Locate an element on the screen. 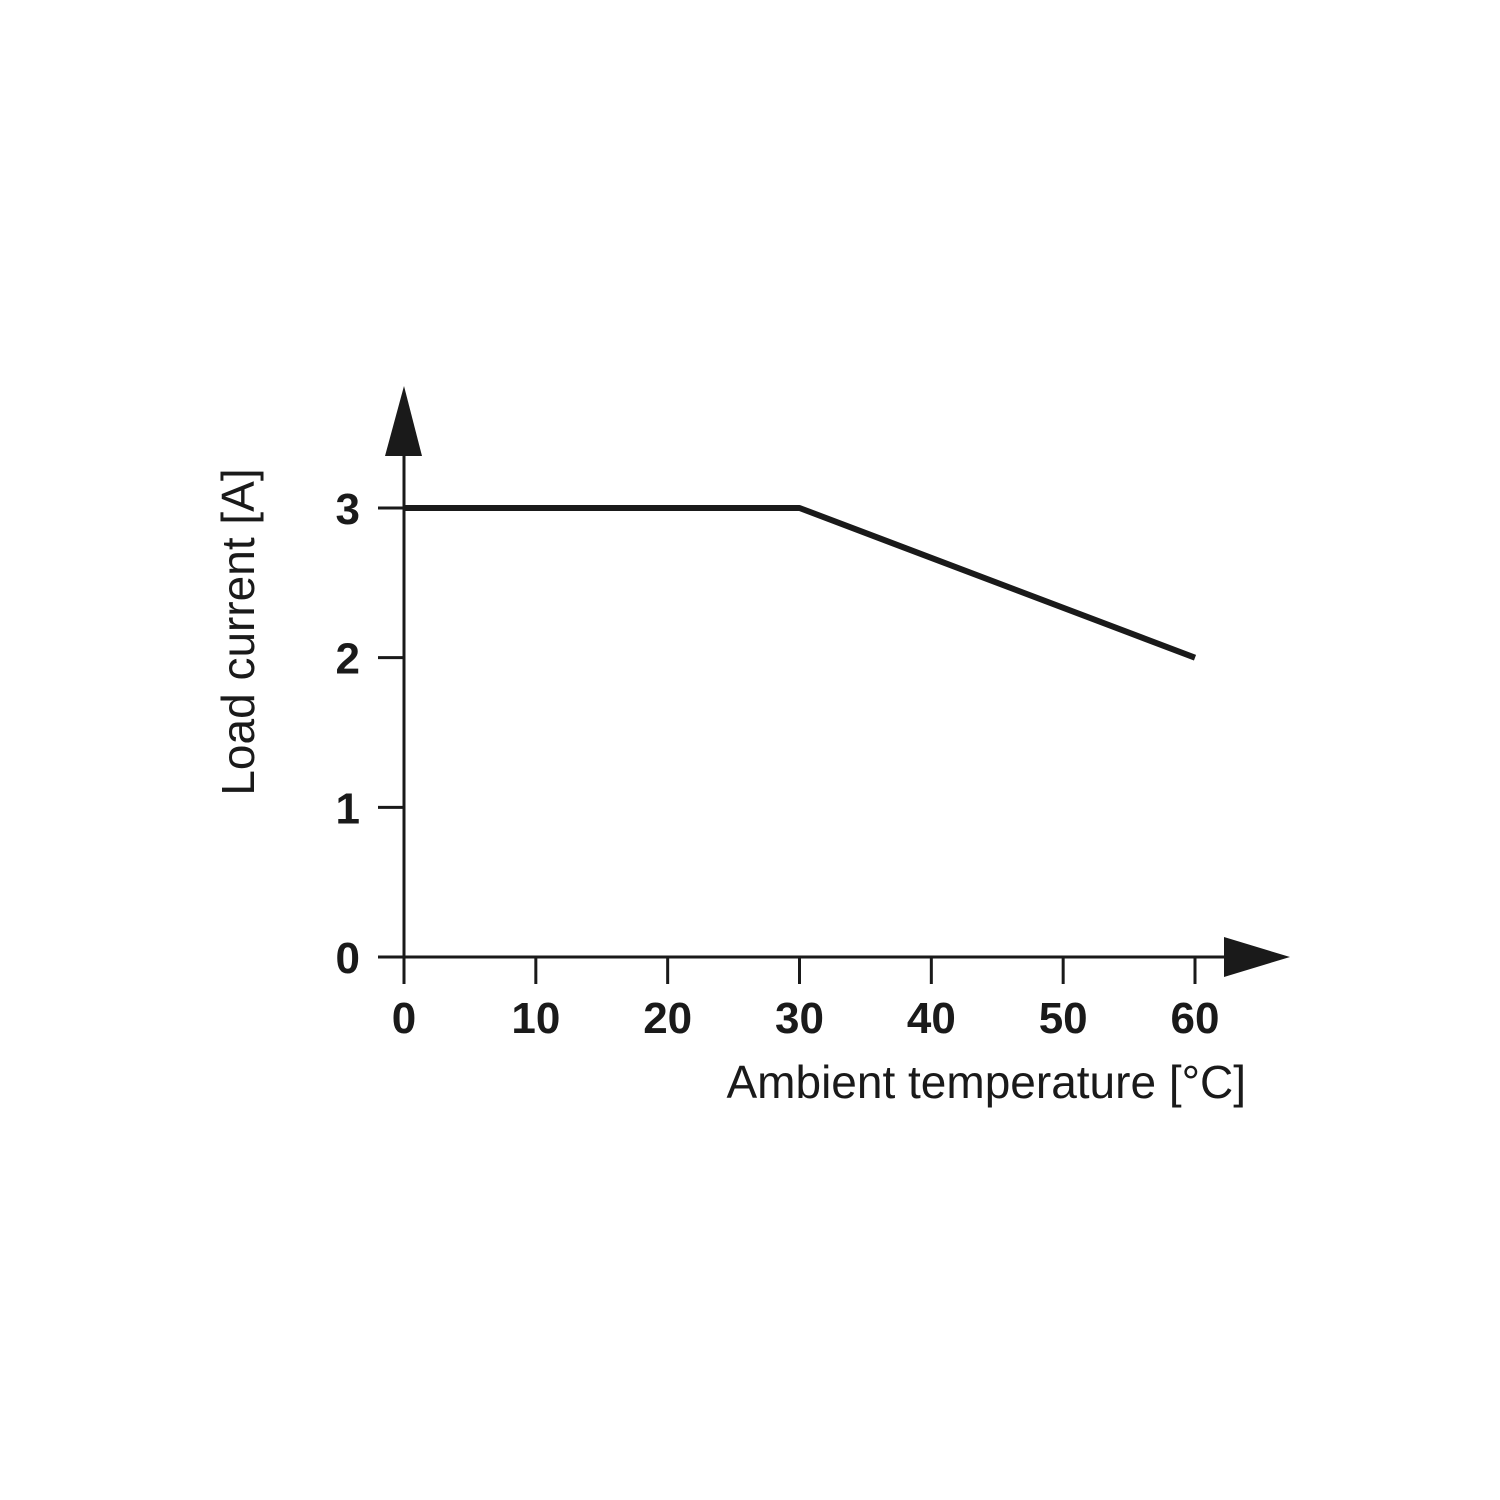  y-axis-title: Load current [A] is located at coordinates (238, 631).